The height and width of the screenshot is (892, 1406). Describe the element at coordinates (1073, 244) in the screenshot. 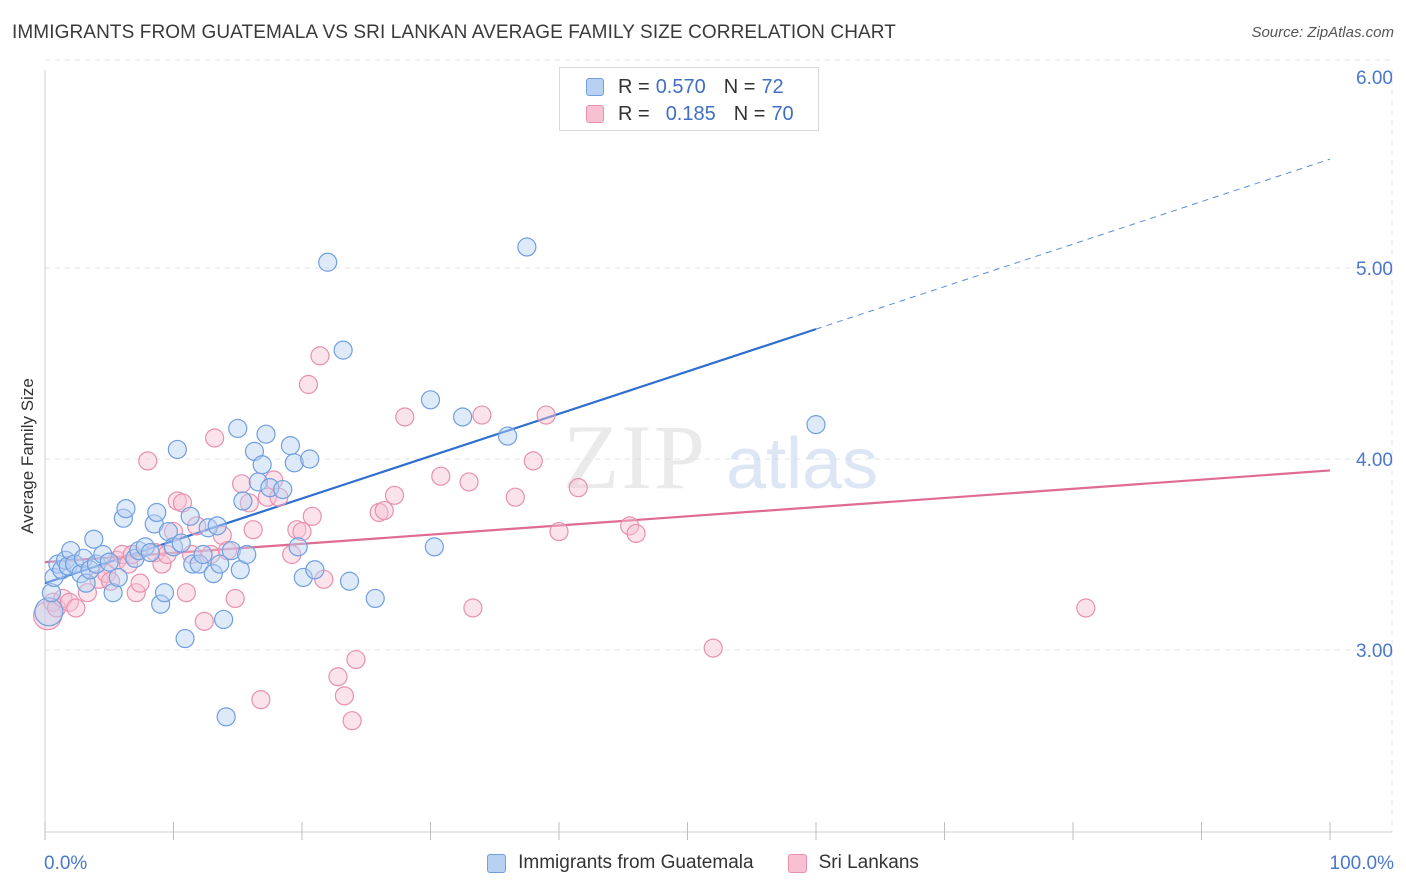

I see `trendline-dashed` at that location.